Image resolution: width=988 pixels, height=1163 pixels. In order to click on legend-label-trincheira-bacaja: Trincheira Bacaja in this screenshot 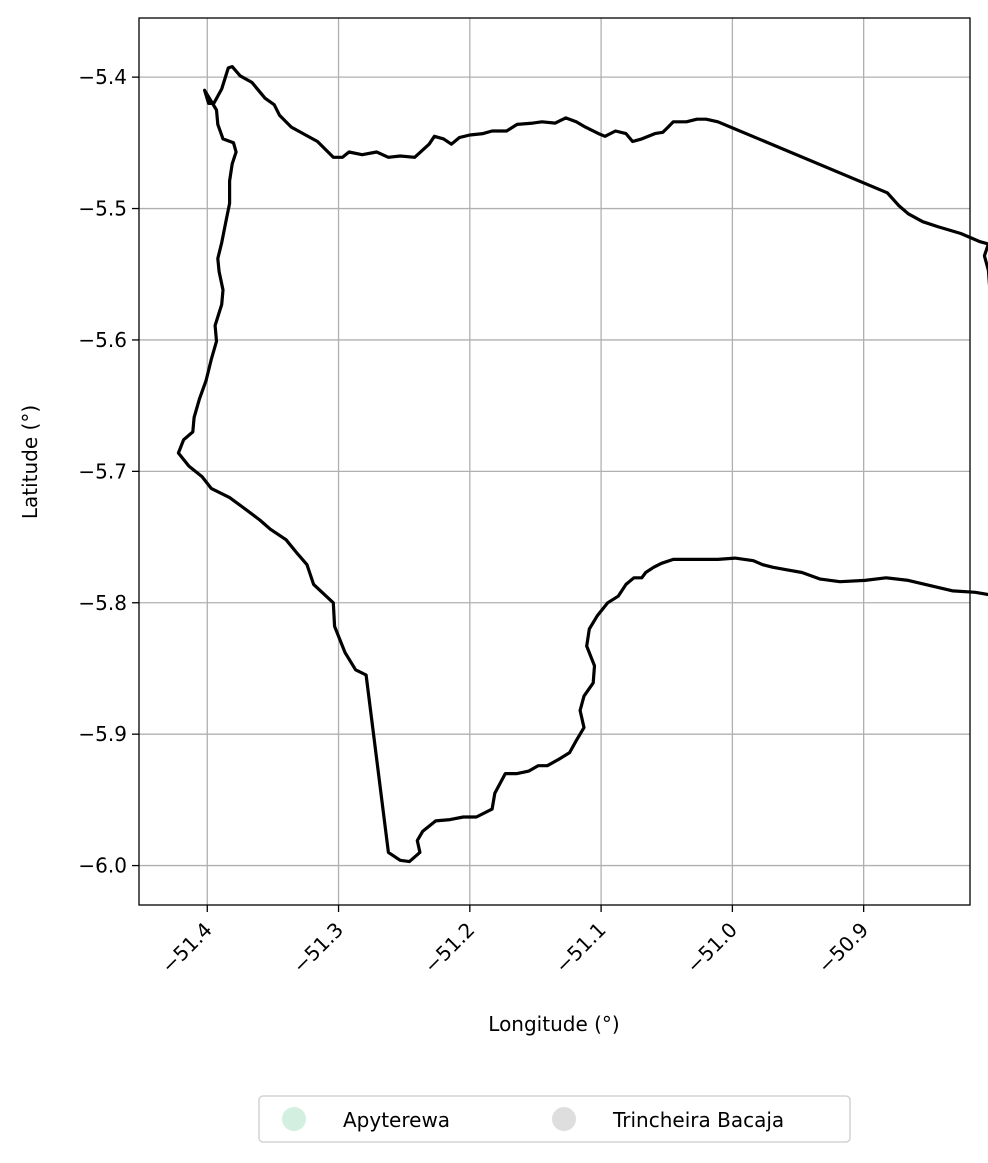, I will do `click(698, 1120)`.